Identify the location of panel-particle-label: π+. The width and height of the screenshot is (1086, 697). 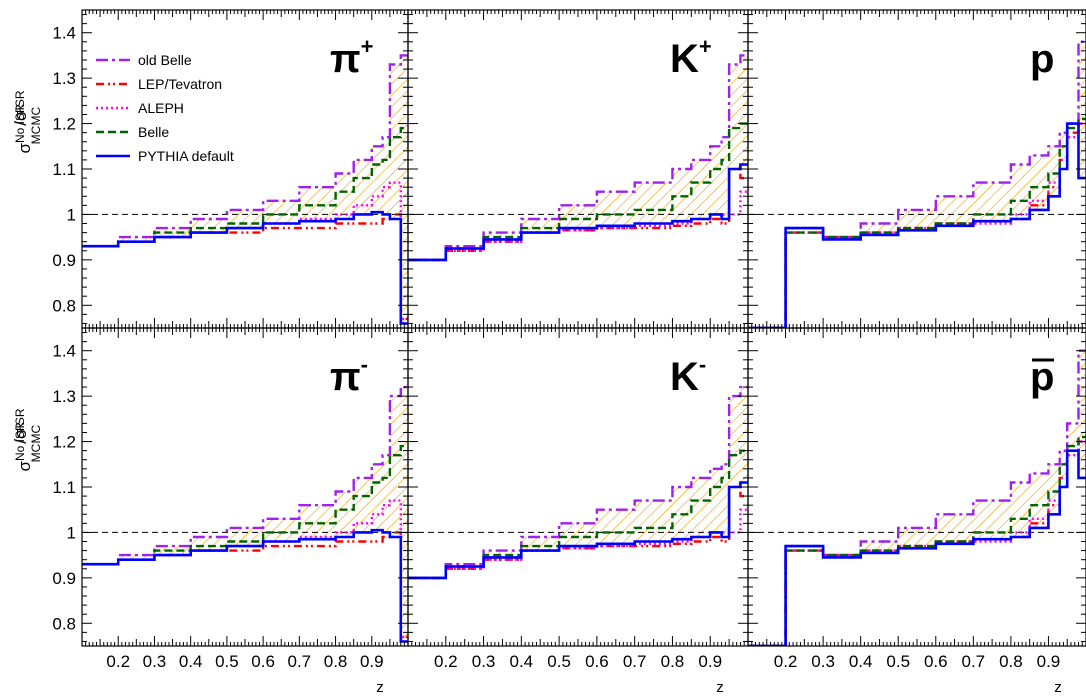
(351, 57).